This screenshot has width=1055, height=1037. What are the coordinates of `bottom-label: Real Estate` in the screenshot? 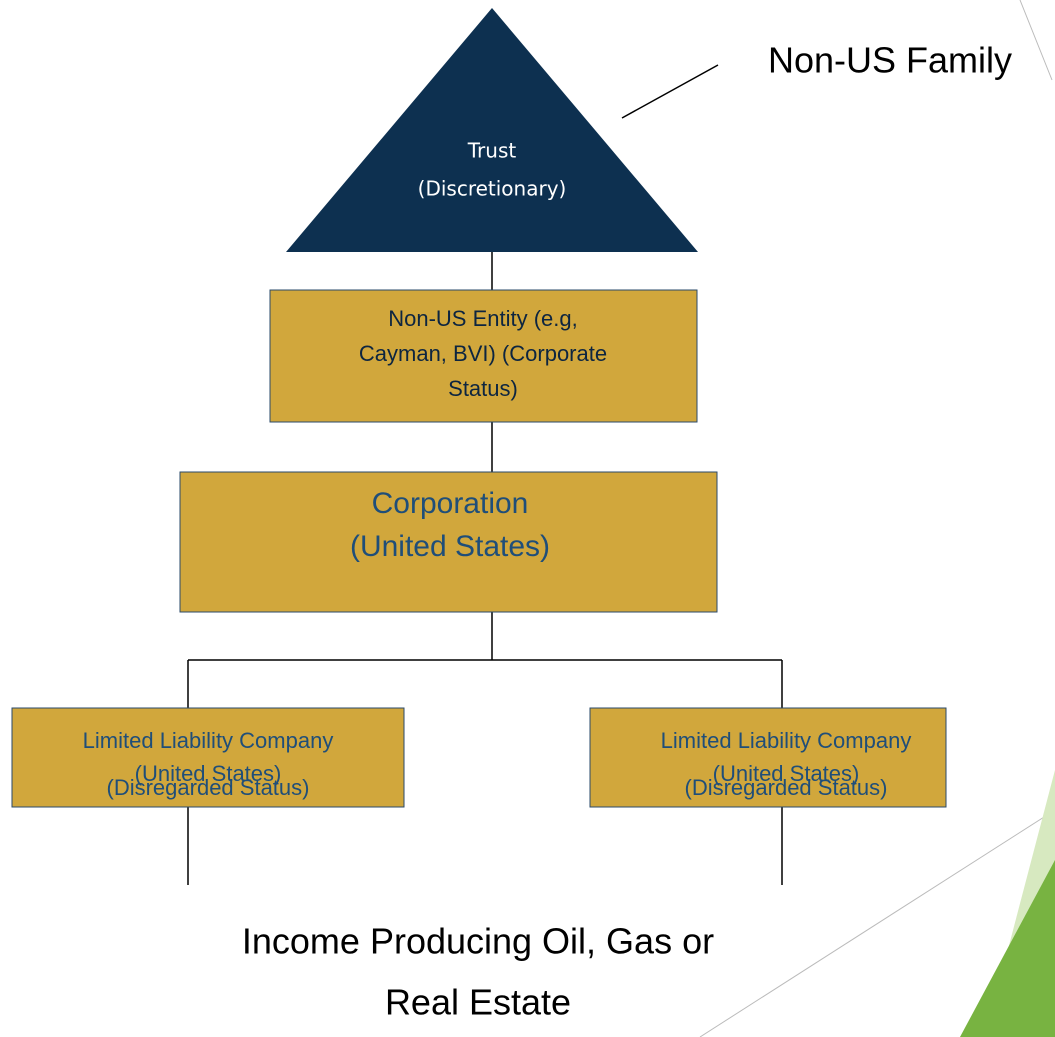 It's located at (478, 1002).